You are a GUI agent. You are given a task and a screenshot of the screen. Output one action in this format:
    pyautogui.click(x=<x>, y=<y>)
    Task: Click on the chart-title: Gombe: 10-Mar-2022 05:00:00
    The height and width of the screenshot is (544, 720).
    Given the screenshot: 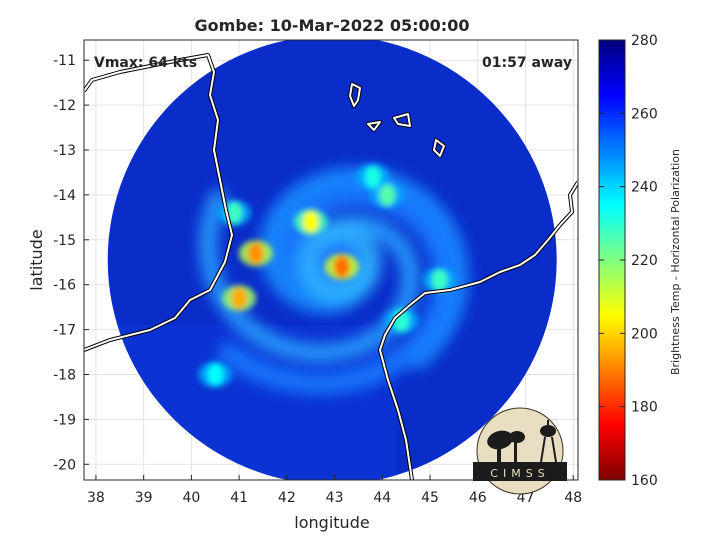 What is the action you would take?
    pyautogui.click(x=332, y=25)
    